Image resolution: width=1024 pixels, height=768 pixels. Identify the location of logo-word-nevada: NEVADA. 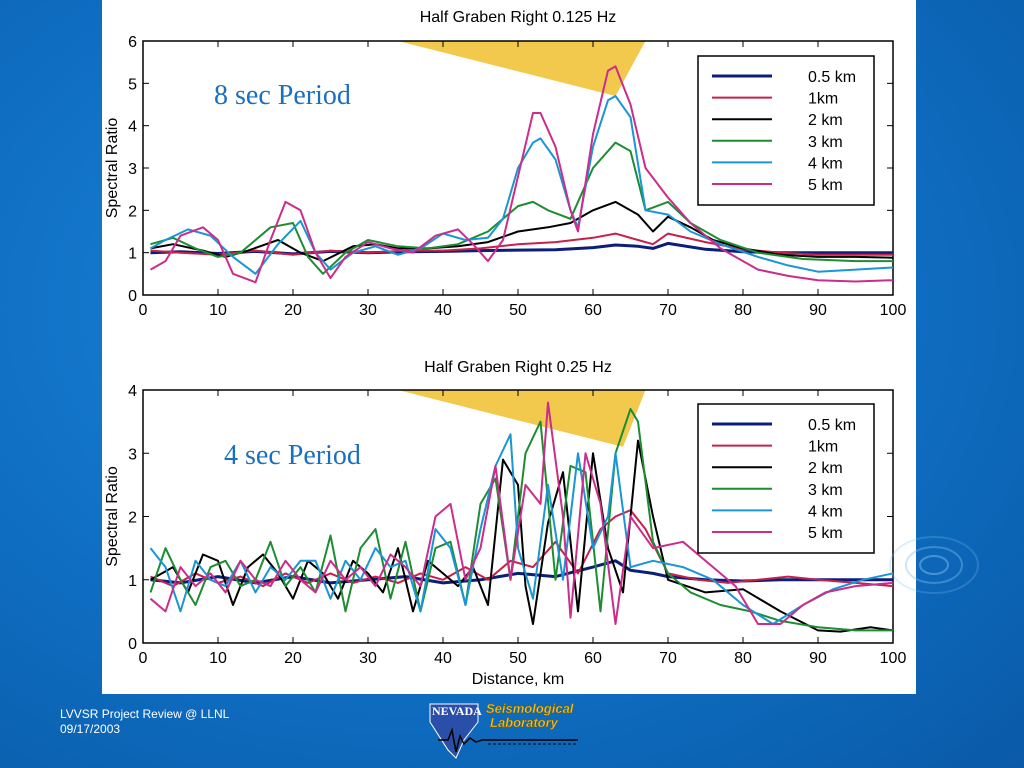
(457, 711).